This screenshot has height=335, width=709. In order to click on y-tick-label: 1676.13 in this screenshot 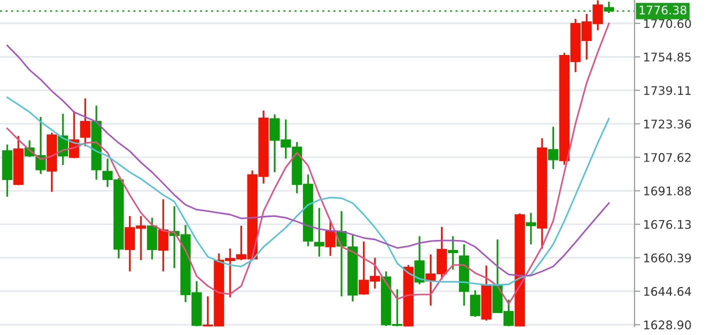, I will do `click(667, 224)`.